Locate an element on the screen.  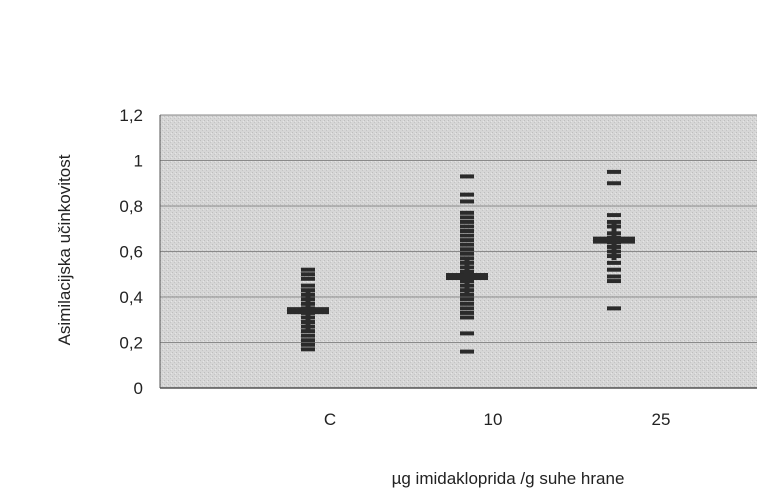
y-tick-label: 0,8 is located at coordinates (131, 206).